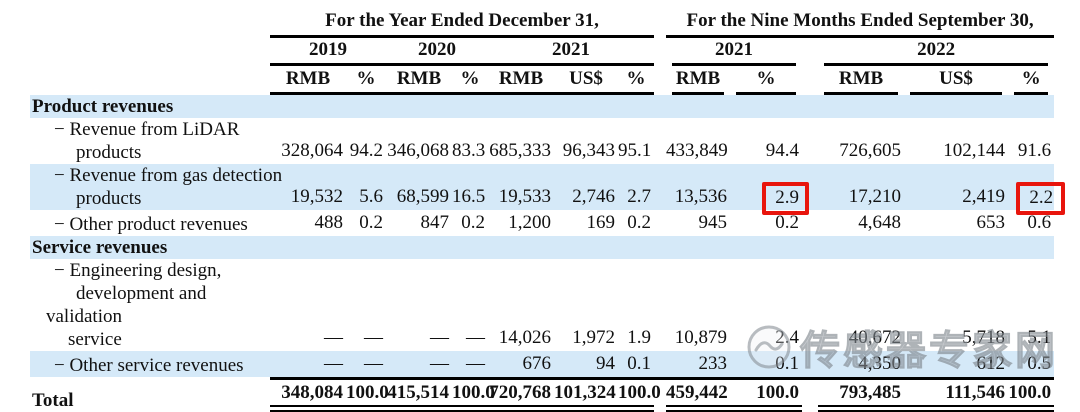  I want to click on cell-value: 16.5, so click(470, 187).